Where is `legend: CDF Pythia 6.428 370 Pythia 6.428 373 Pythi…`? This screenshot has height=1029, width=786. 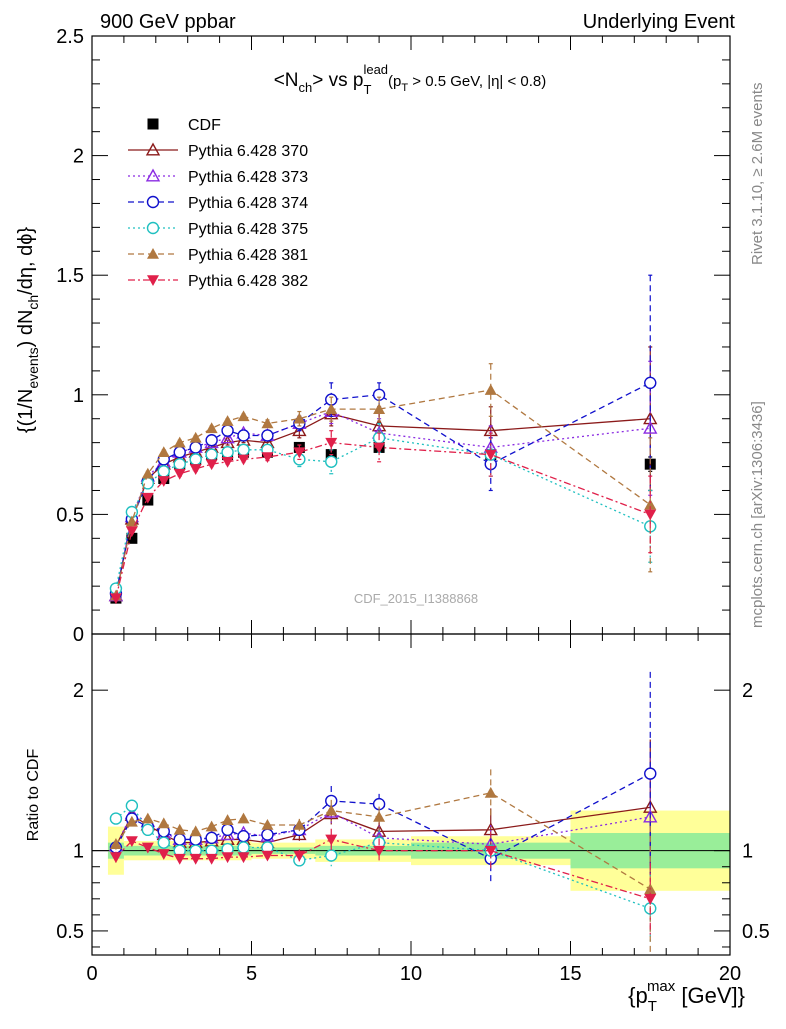 legend: CDF Pythia 6.428 370 Pythia 6.428 373 Pythi… is located at coordinates (218, 203).